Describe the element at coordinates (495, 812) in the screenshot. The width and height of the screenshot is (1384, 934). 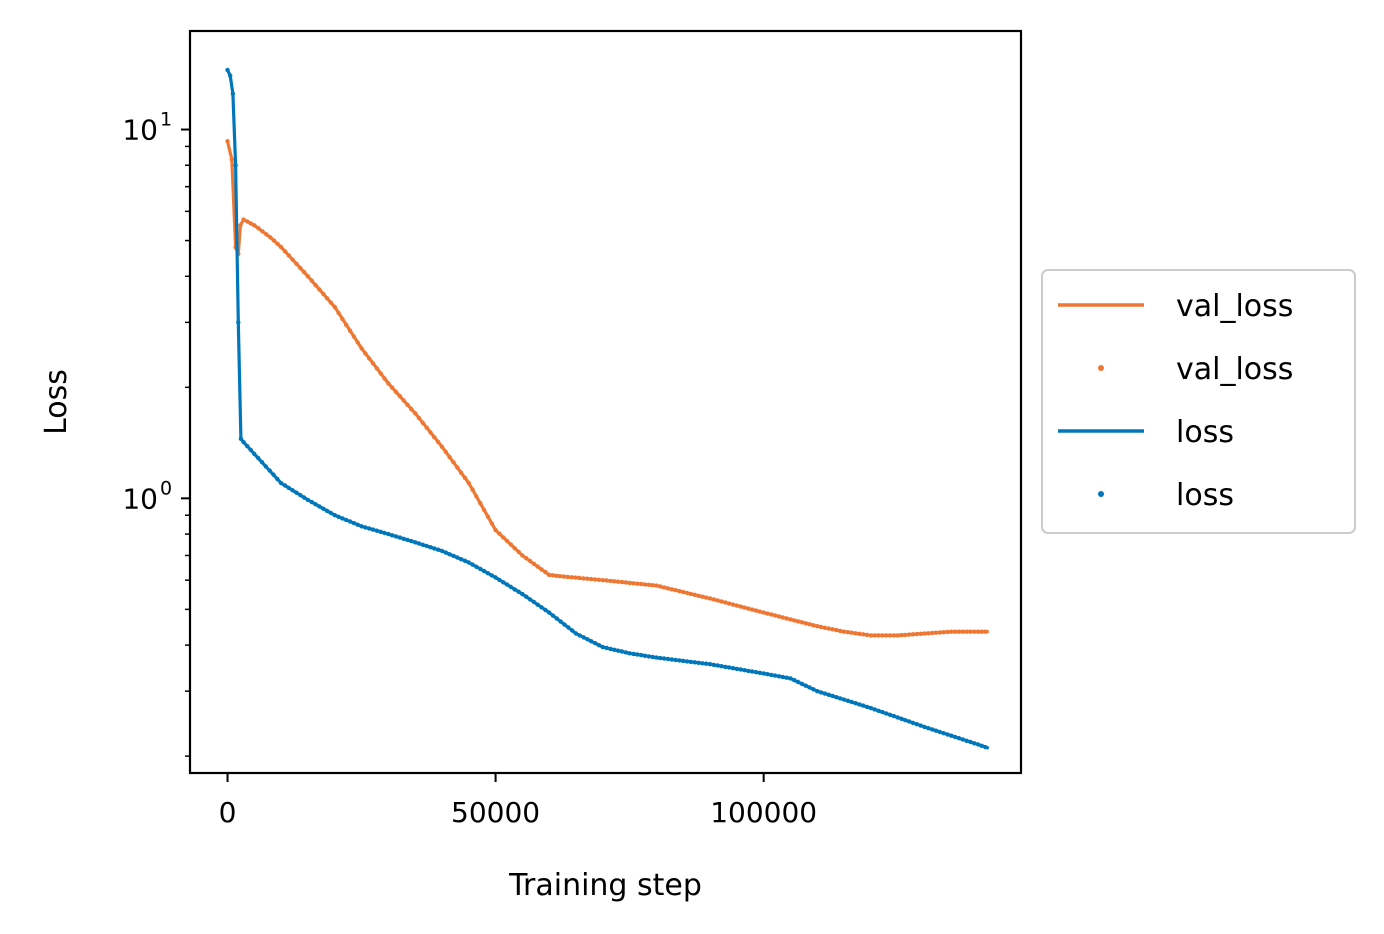
I see `x-tick-label: 50000` at that location.